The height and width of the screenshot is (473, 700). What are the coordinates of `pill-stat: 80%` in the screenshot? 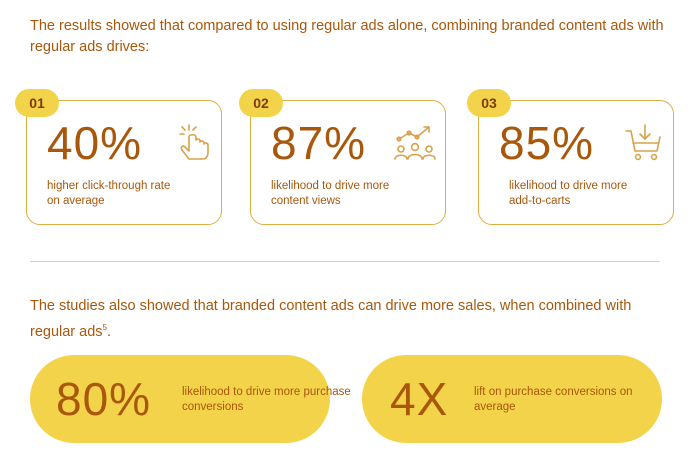 It's located at (104, 399).